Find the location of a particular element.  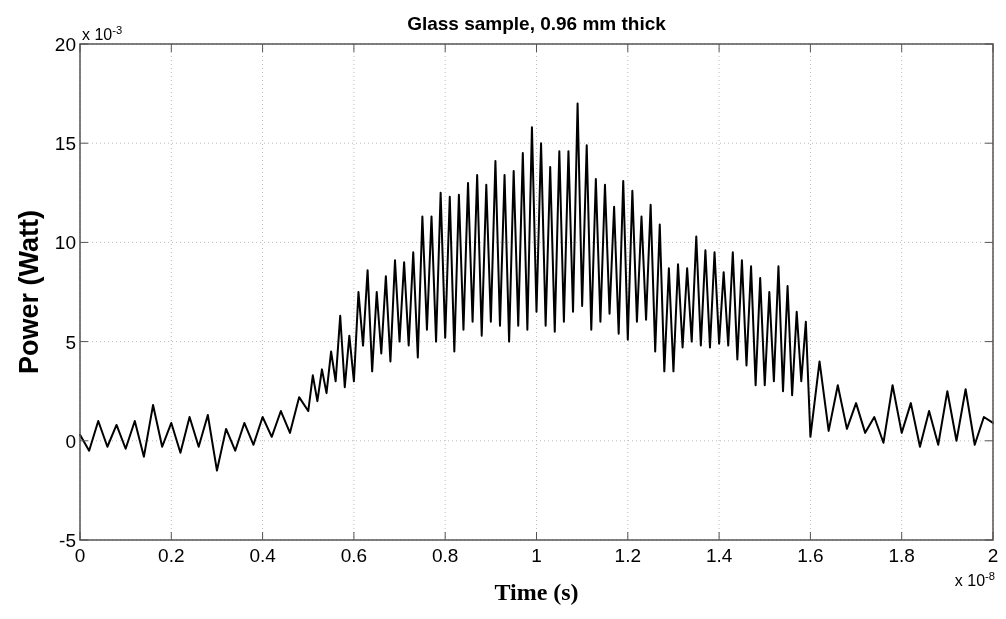

x-tick-label: 0.8 is located at coordinates (445, 555).